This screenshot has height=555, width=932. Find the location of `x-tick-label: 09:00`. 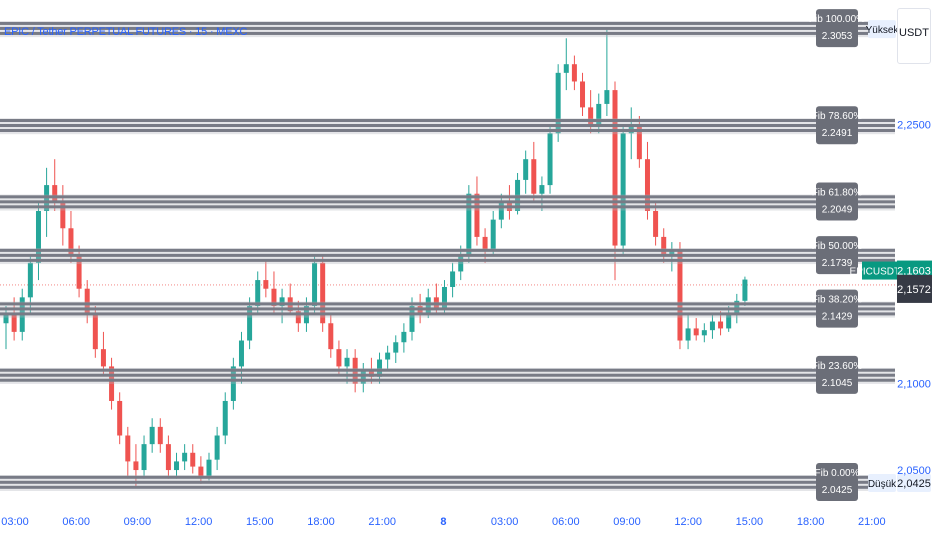

x-tick-label: 09:00 is located at coordinates (627, 522).